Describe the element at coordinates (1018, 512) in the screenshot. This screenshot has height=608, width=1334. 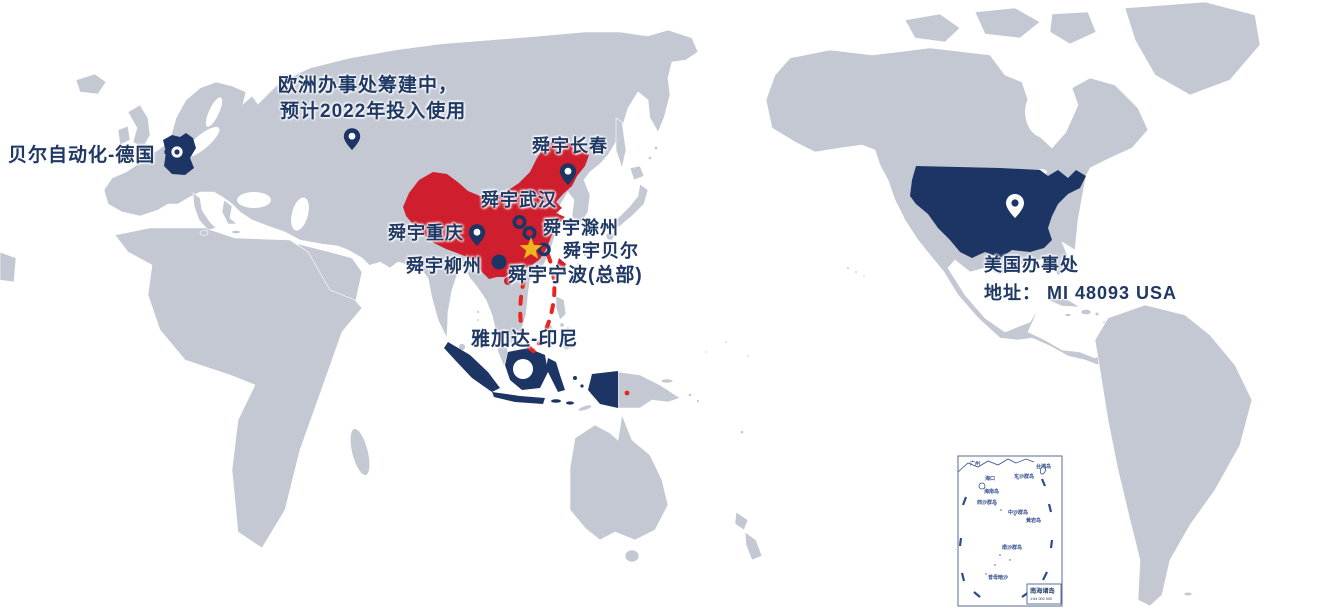
I see `inset-label-zhongsha: 中沙群岛` at that location.